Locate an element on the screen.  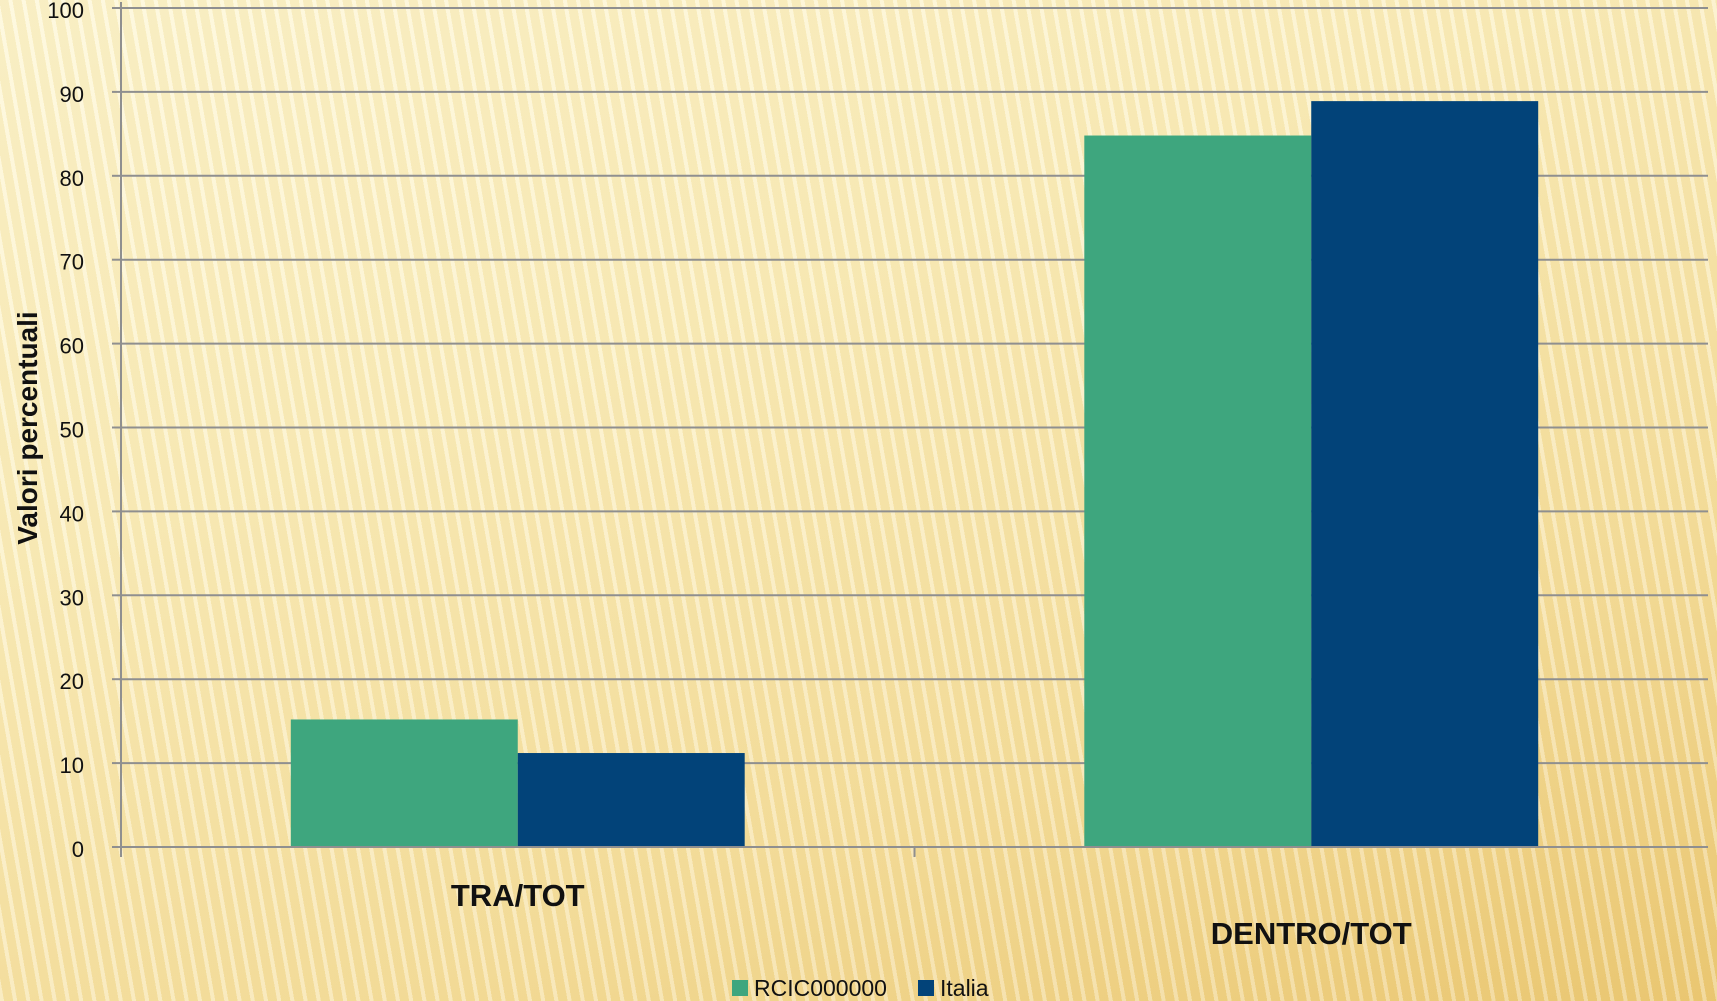
y-tick-label: 0 is located at coordinates (78, 849).